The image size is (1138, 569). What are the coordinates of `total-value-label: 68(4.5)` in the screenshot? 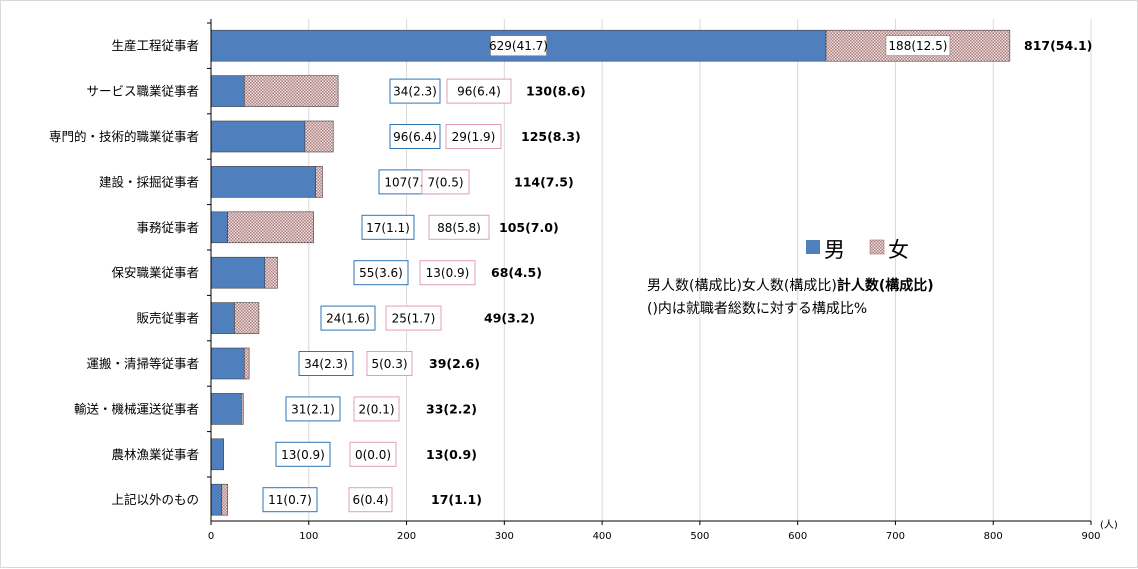 It's located at (516, 272).